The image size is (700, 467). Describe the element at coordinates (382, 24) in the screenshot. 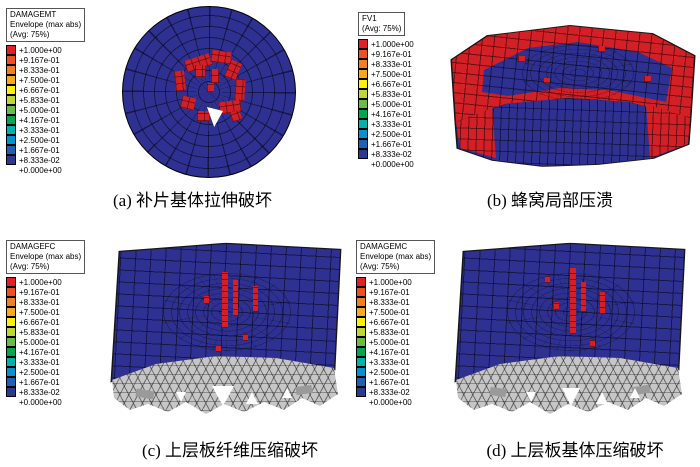

I see `legend-header: FV1 (Avg: 75%)` at that location.